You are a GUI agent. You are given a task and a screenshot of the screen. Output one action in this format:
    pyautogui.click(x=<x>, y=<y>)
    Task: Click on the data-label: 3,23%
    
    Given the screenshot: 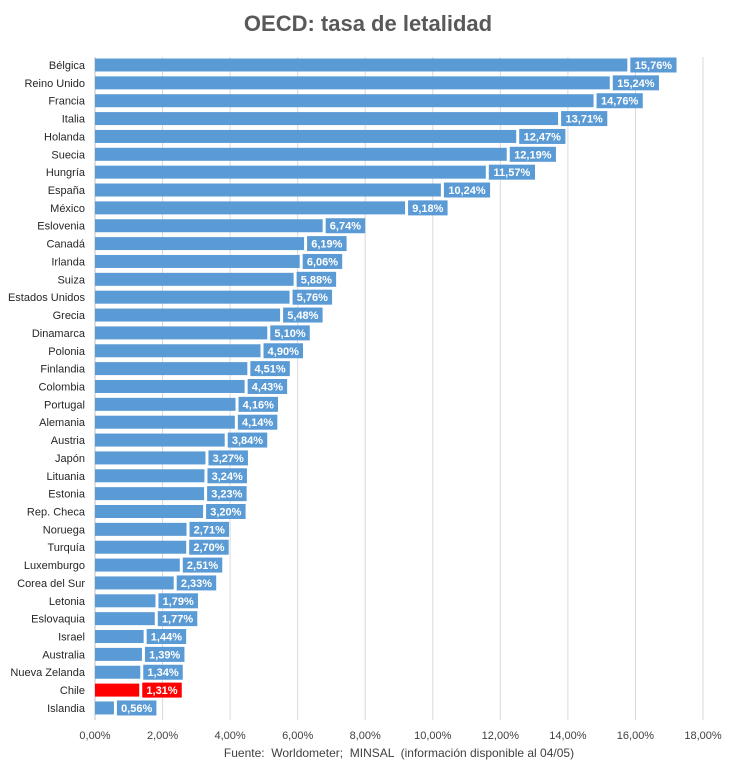 What is the action you would take?
    pyautogui.click(x=226, y=495)
    